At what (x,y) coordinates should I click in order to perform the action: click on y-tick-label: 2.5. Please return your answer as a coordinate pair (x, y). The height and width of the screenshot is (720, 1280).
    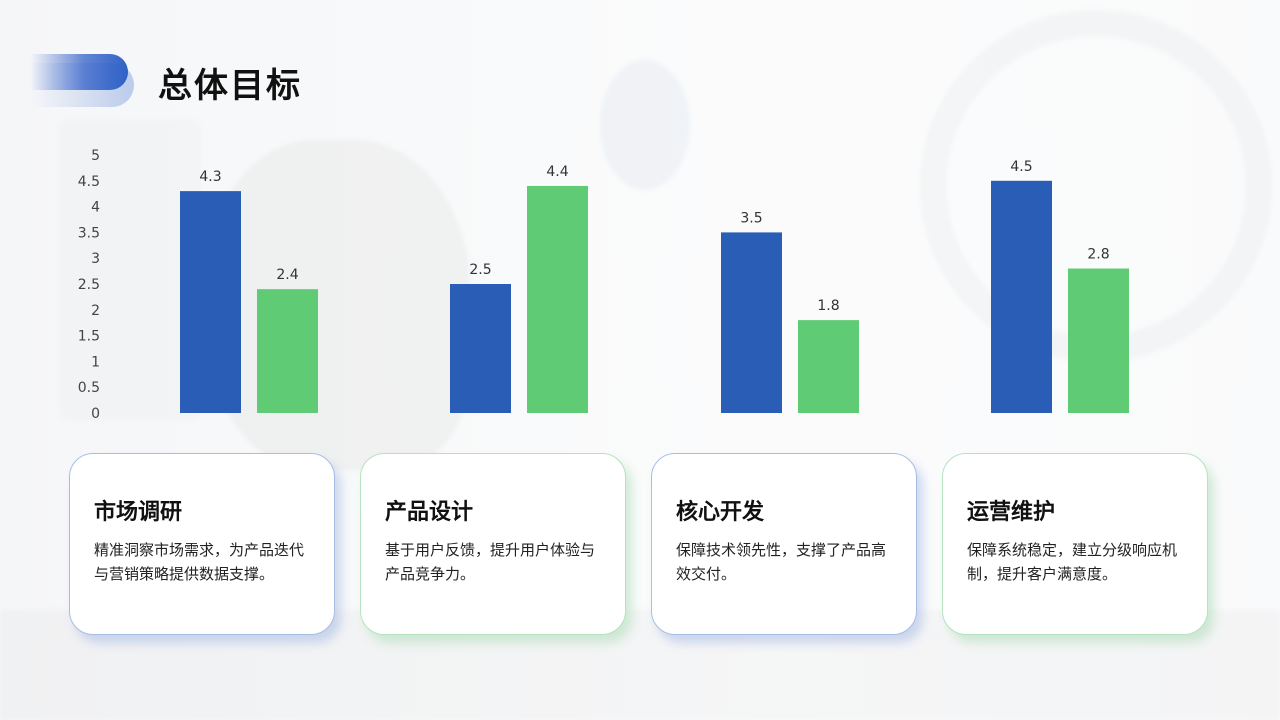
    Looking at the image, I should click on (89, 285).